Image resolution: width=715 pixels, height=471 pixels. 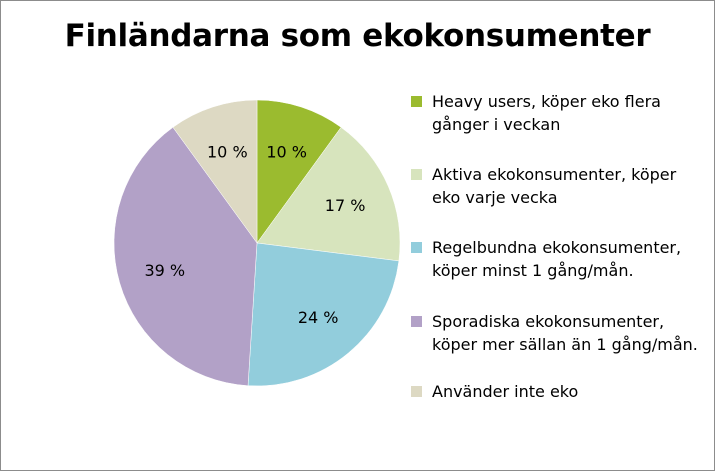 I want to click on pie-slice-sporadiska, so click(x=185, y=256).